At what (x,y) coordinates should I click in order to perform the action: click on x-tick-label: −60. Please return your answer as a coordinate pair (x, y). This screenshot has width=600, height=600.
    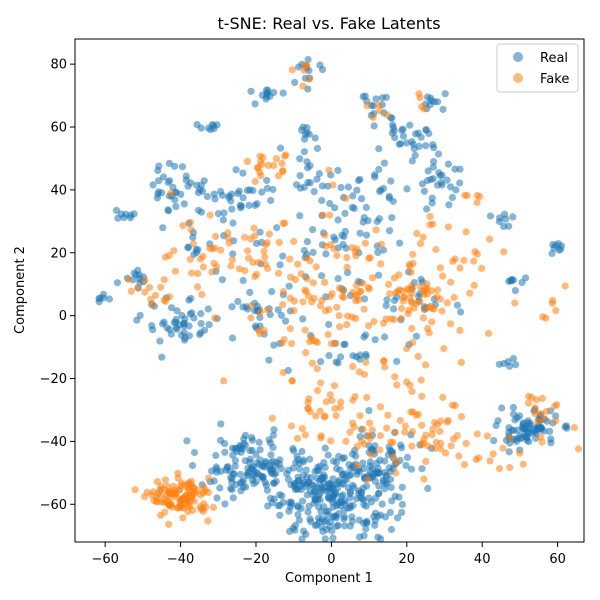
    Looking at the image, I should click on (104, 559).